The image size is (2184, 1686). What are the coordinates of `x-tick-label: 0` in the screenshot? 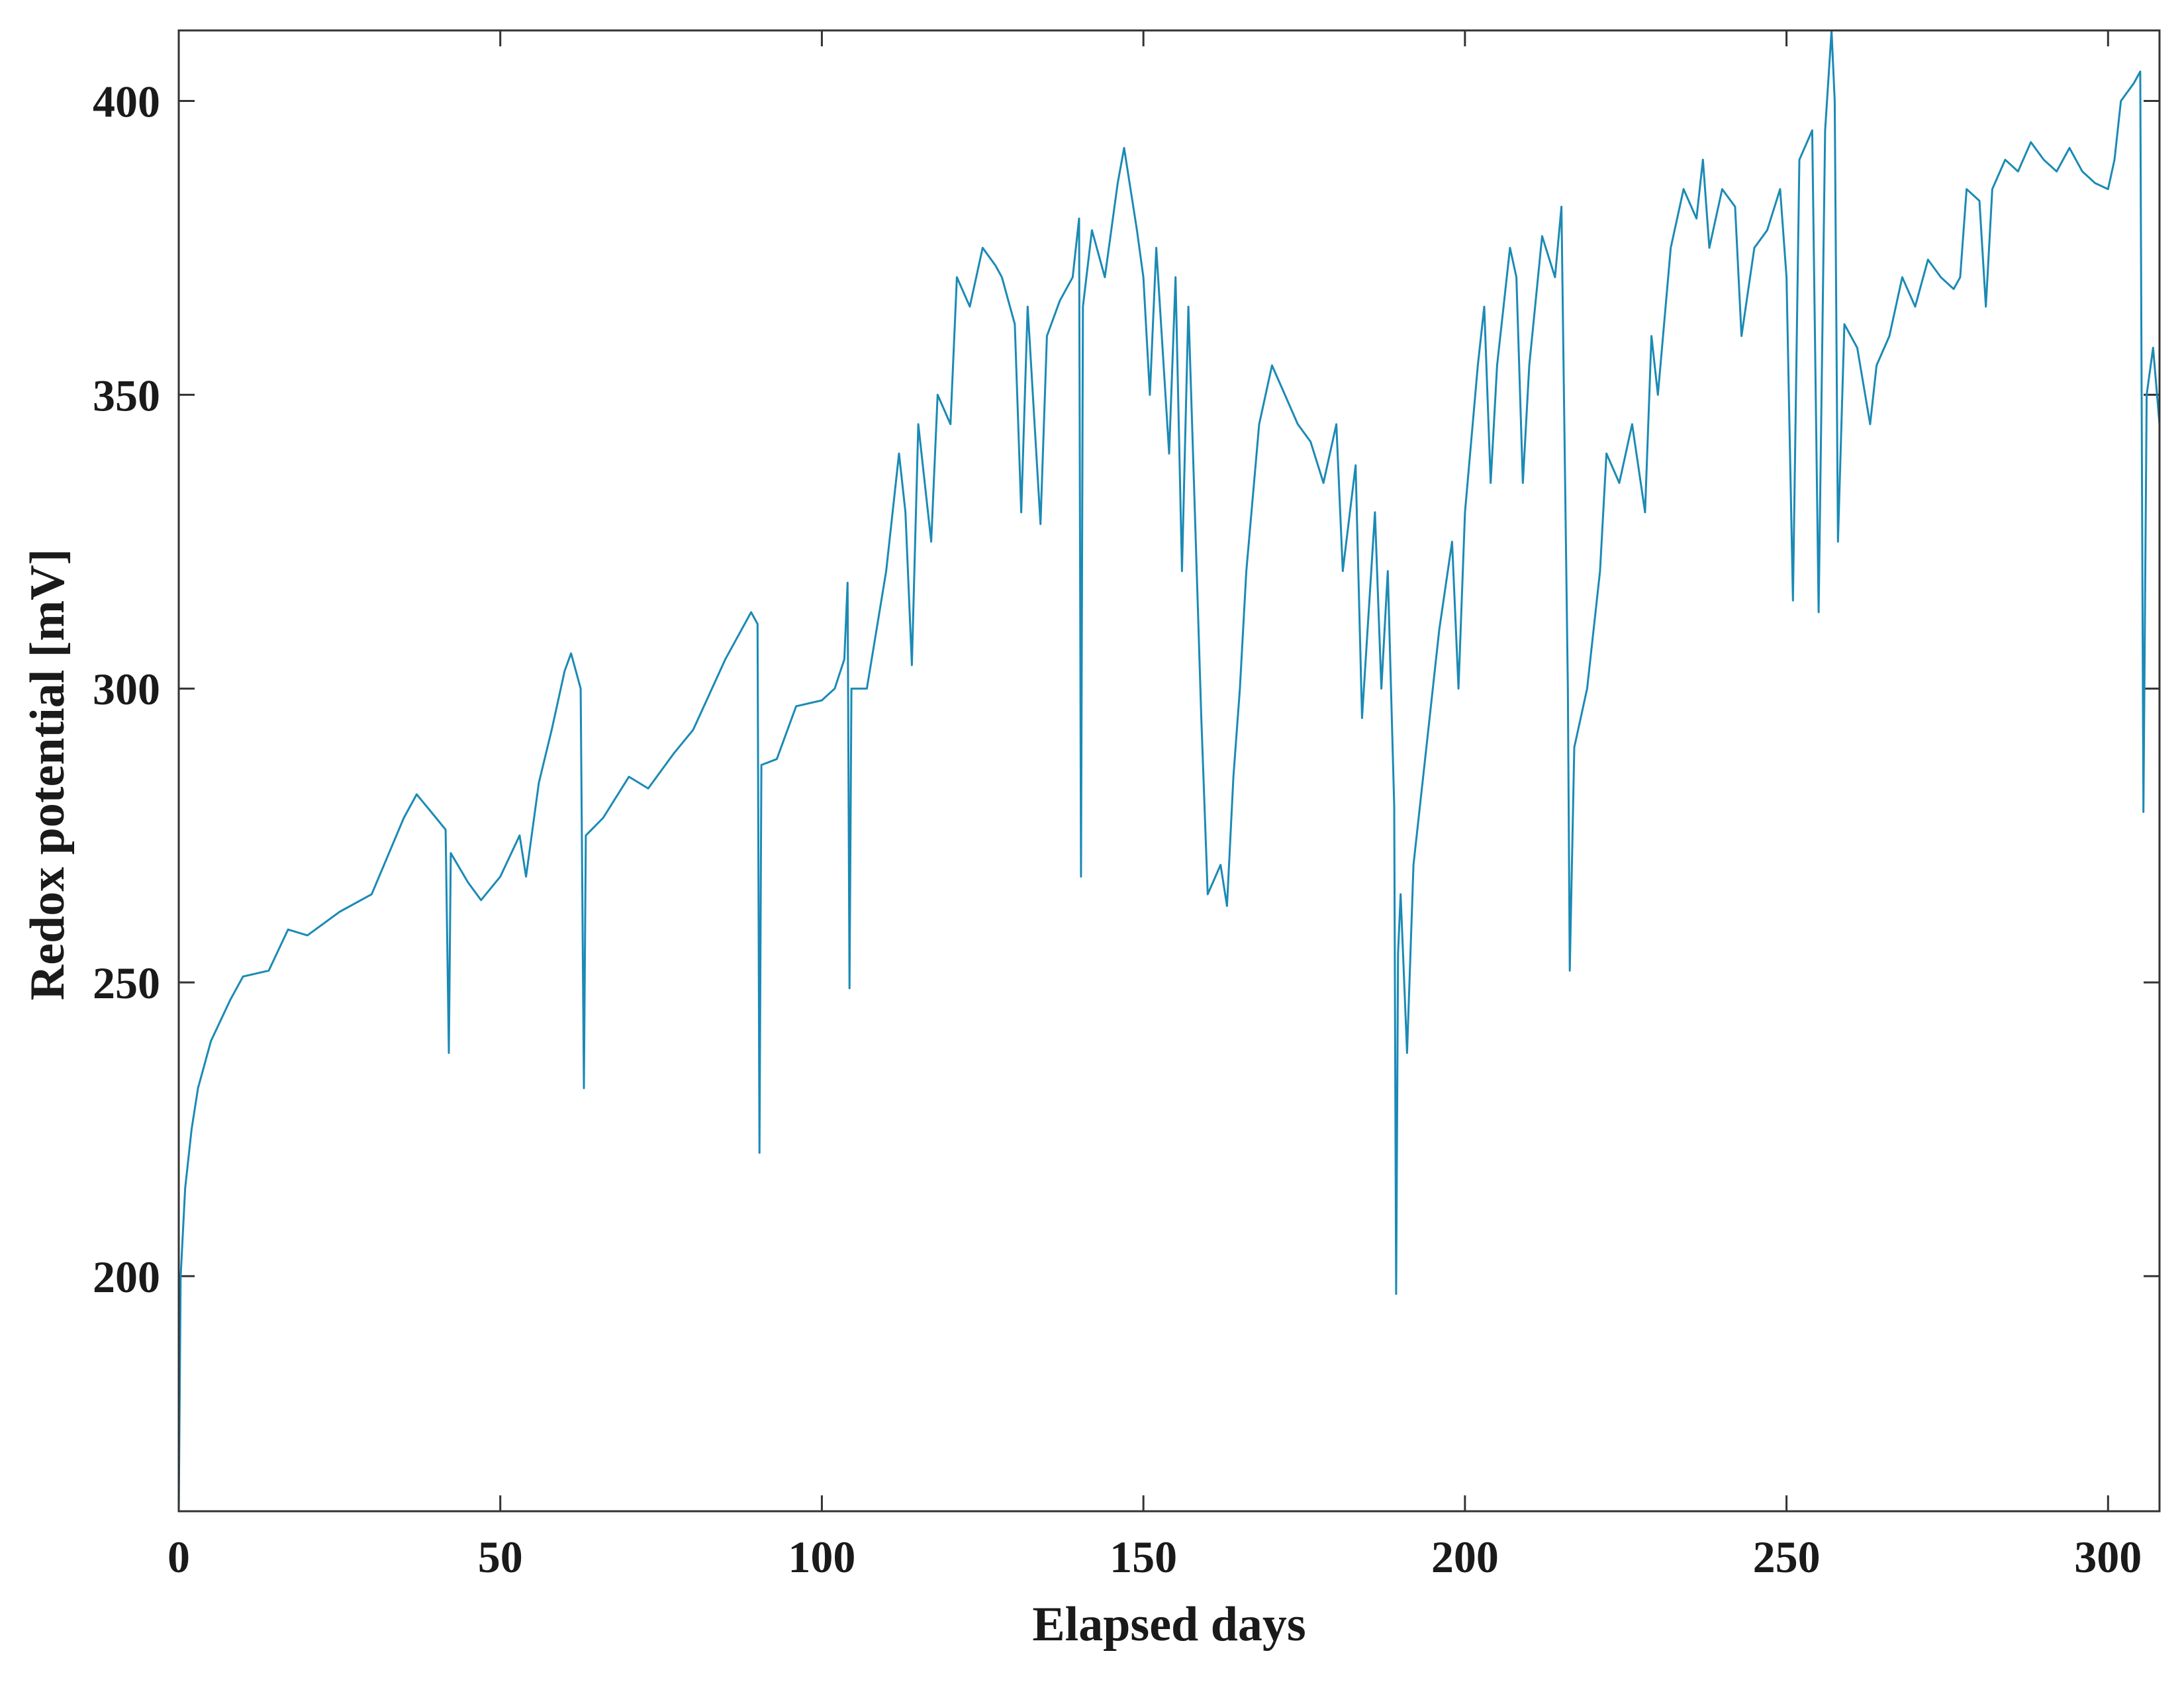 It's located at (178, 1557).